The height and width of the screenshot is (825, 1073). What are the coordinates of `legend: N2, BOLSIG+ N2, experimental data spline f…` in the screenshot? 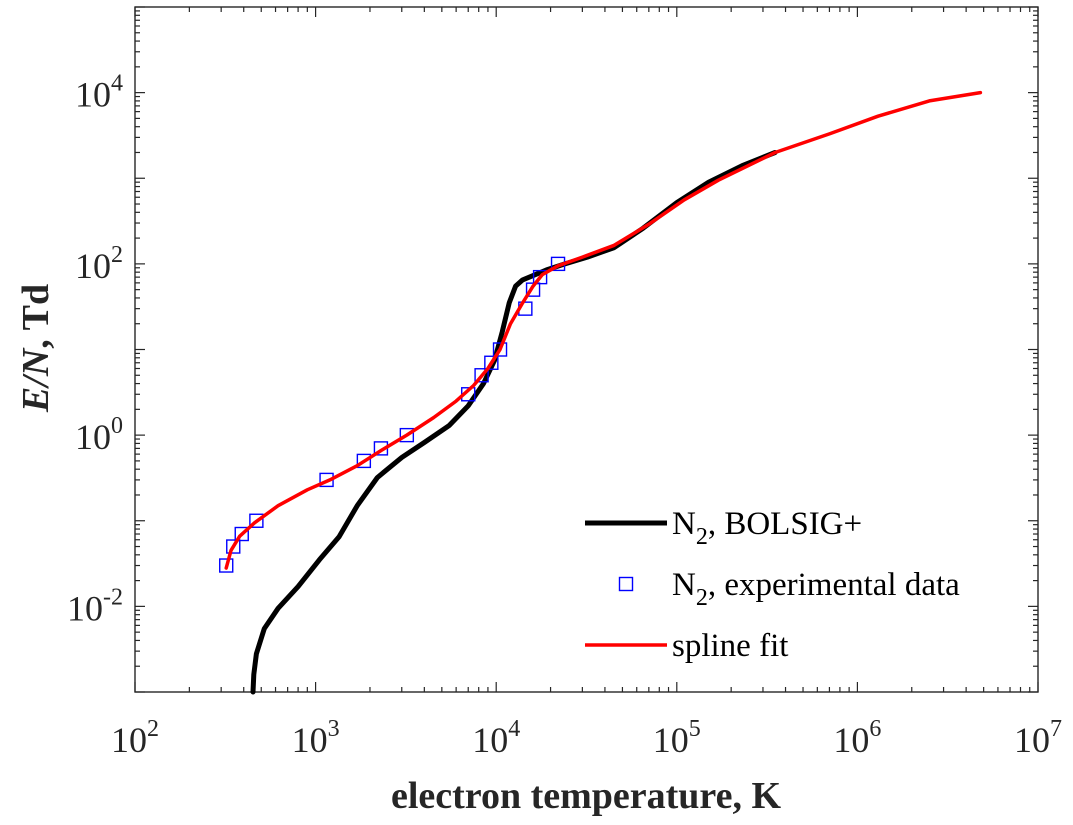 It's located at (772, 585).